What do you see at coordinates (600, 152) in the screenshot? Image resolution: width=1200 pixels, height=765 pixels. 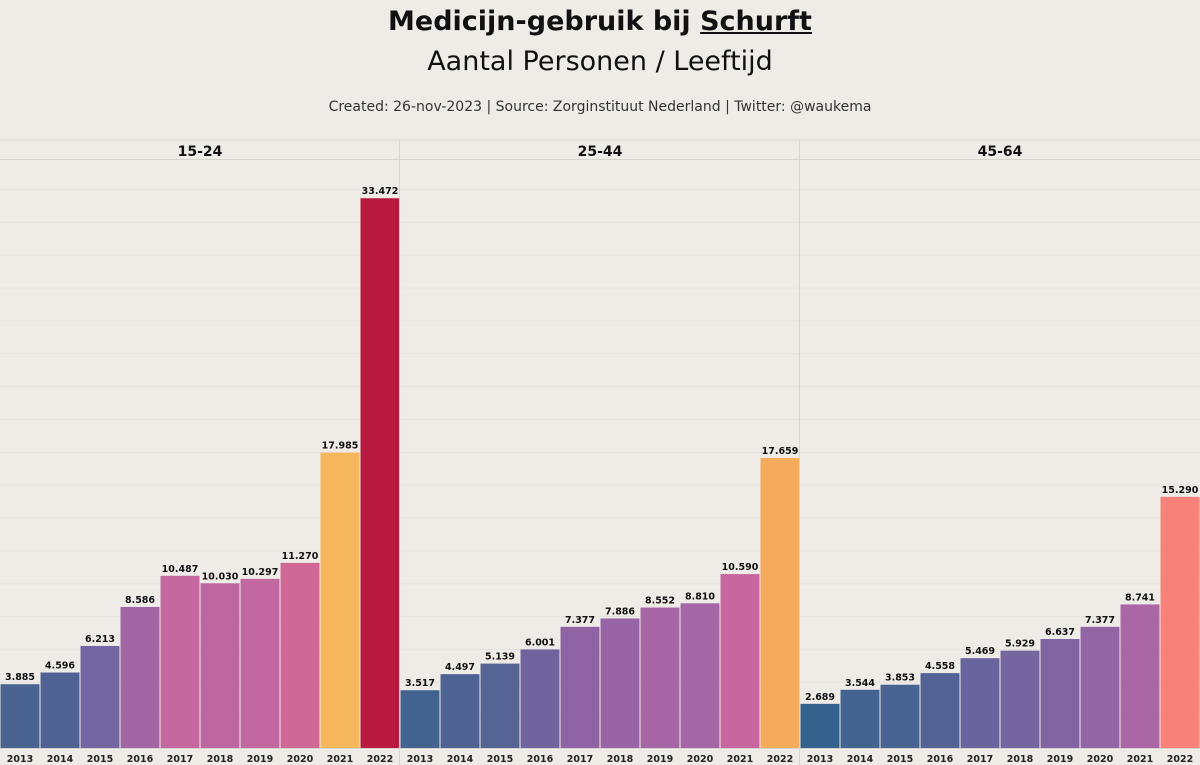 I see `panel-header: 25-44` at bounding box center [600, 152].